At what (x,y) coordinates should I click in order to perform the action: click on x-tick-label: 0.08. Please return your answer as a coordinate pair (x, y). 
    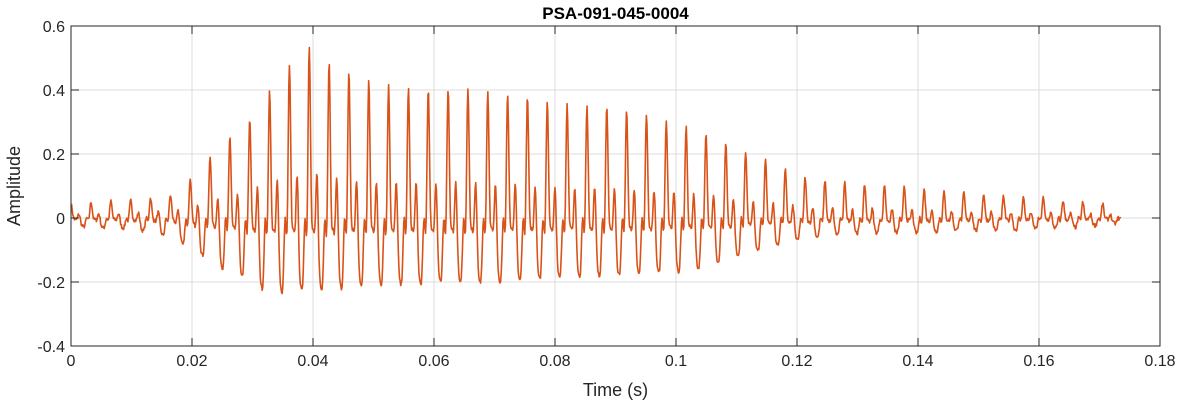
    Looking at the image, I should click on (554, 361).